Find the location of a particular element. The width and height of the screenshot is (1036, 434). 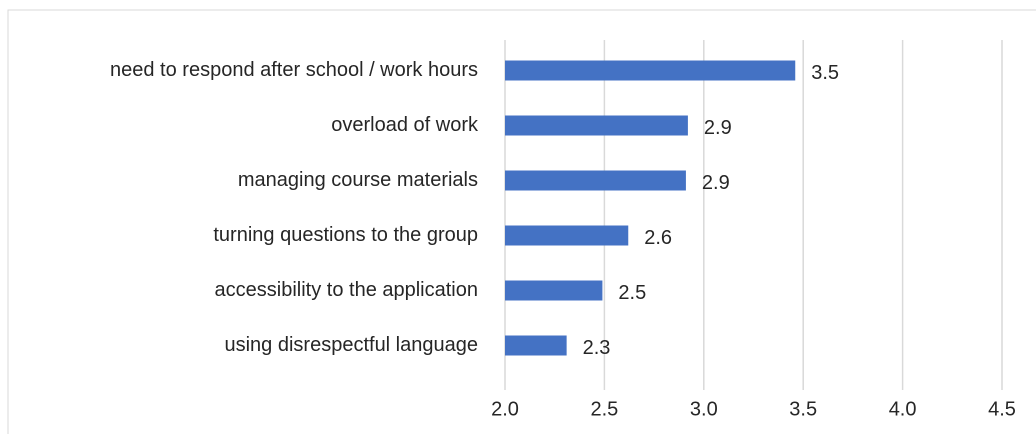

x-tick-label: 2.0 is located at coordinates (505, 409).